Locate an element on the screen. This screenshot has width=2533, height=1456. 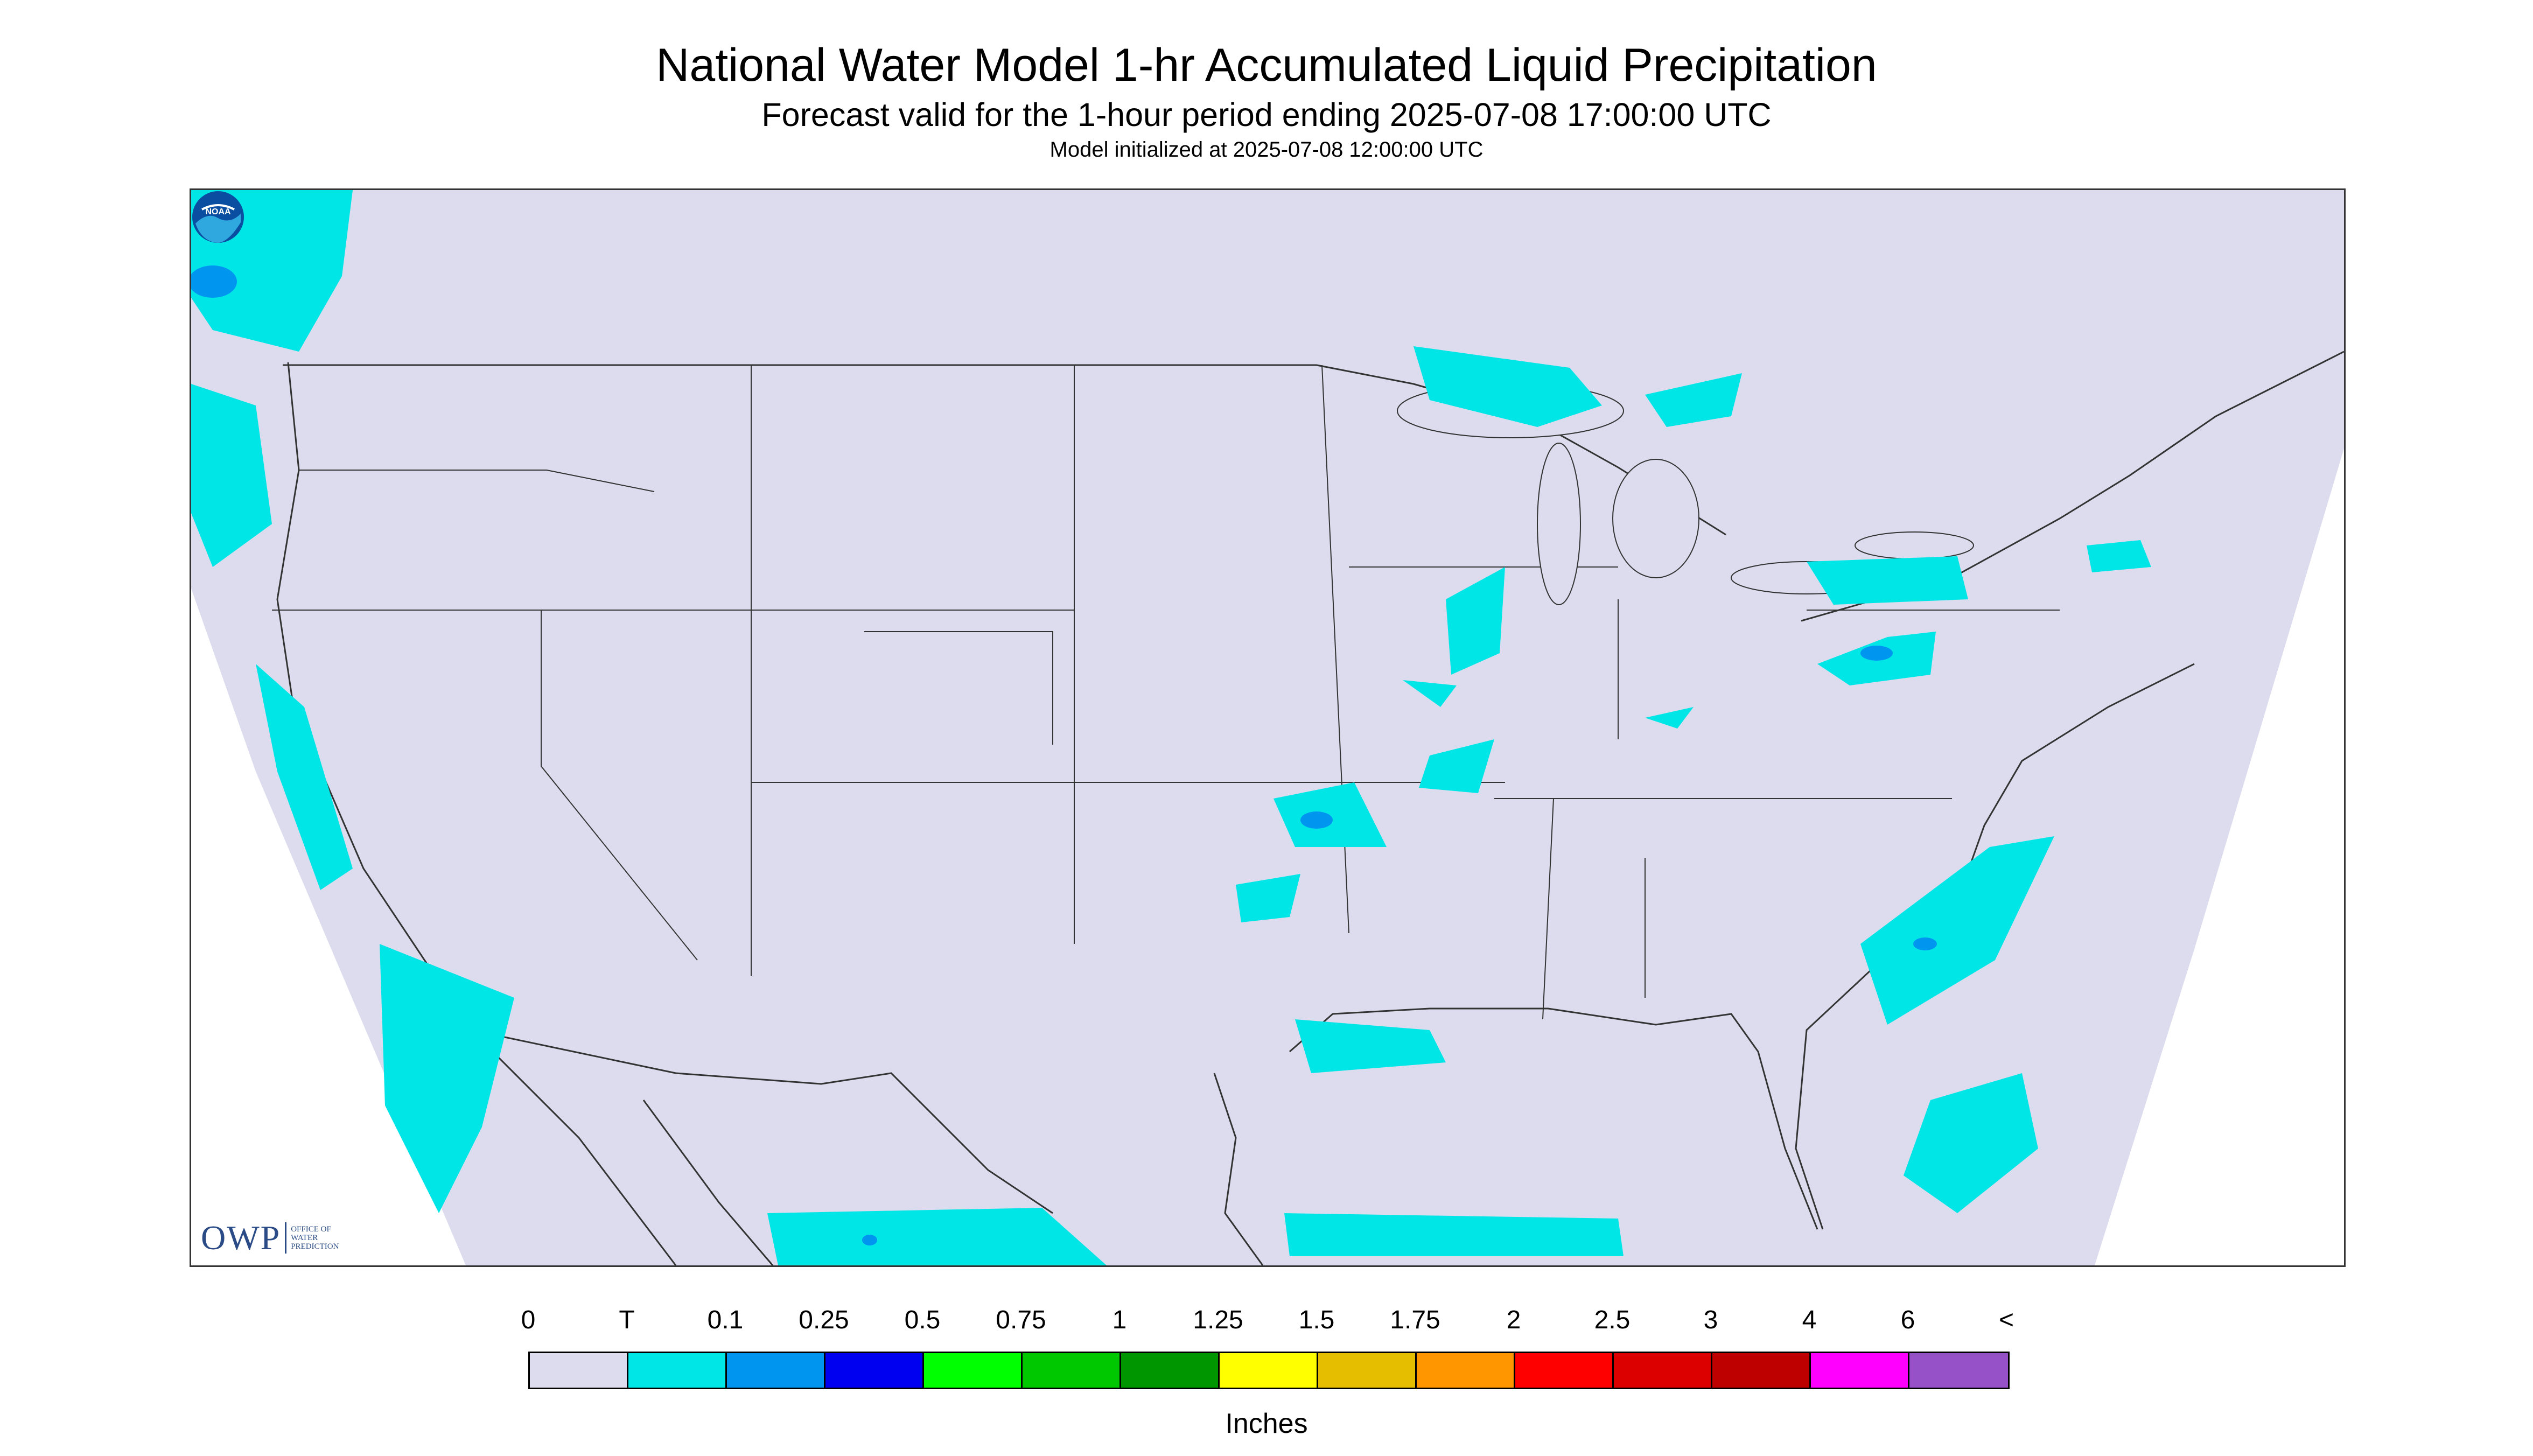
owp-logo-line: WATER is located at coordinates (304, 1238).